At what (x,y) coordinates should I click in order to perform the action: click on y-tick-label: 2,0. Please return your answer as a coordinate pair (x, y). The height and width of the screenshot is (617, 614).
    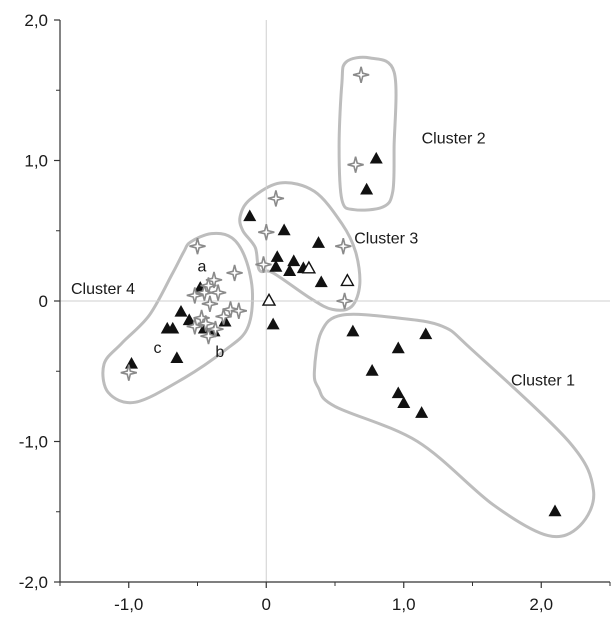
    Looking at the image, I should click on (36, 20).